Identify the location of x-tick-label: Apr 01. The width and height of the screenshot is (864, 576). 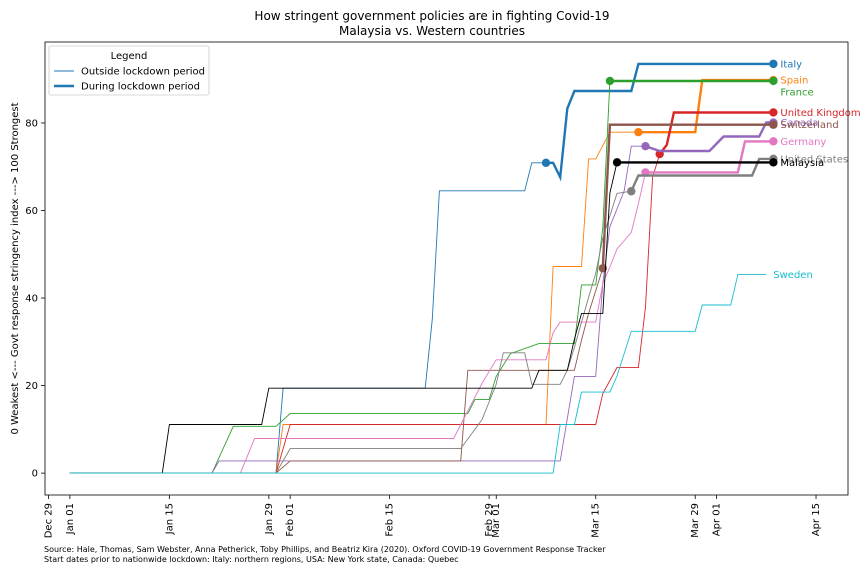
(717, 519).